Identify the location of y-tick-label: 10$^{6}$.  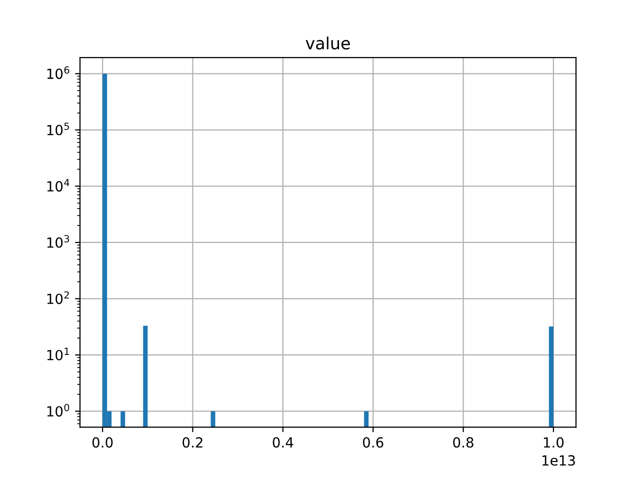
(58, 73).